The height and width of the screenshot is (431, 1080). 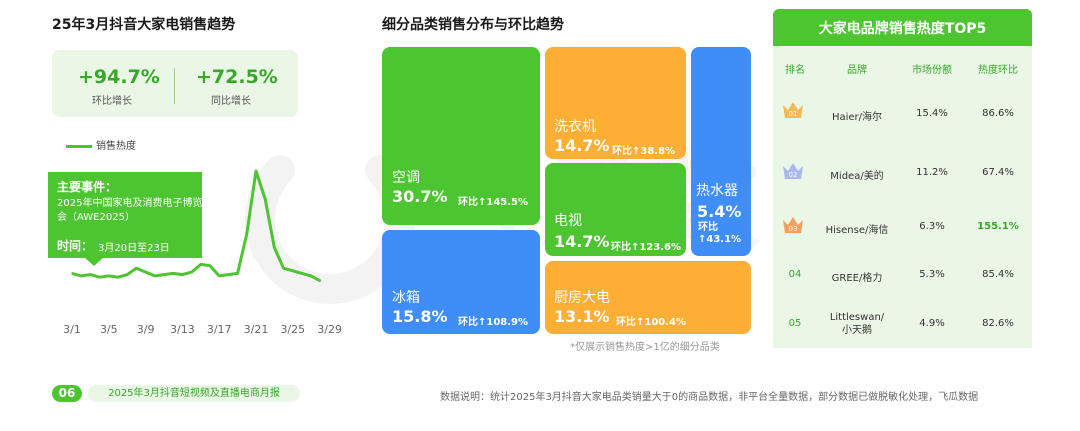 I want to click on tile-kitchen-mom: 环比↑100.4%, so click(x=651, y=322).